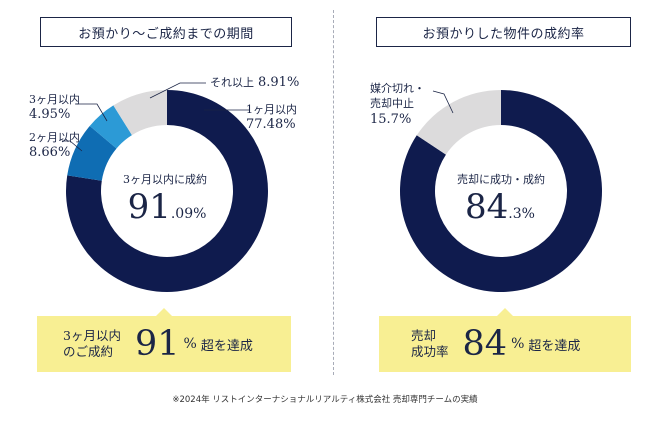  What do you see at coordinates (390, 119) in the screenshot?
I see `label-cancelled-value: 15.7%` at bounding box center [390, 119].